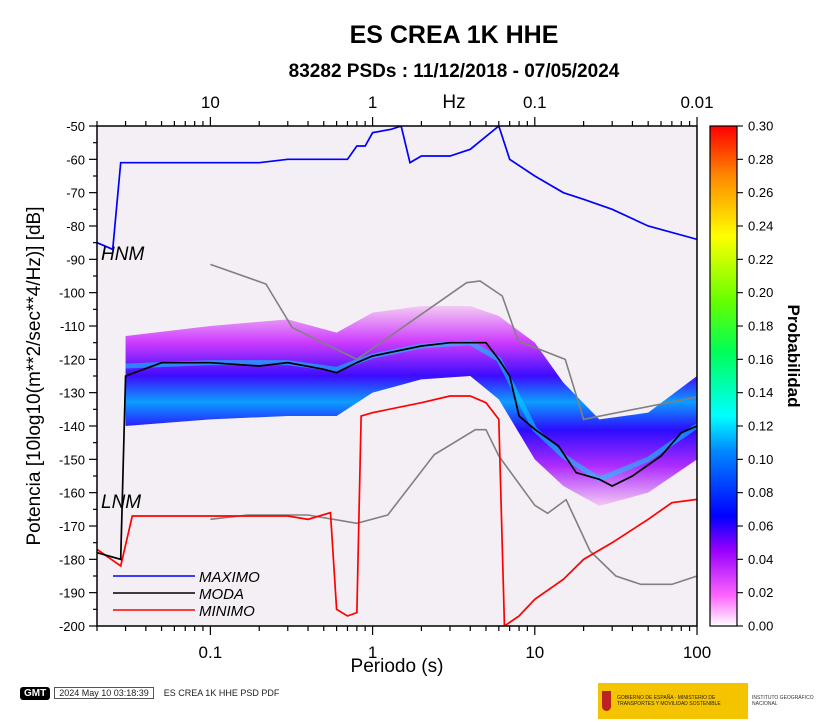  What do you see at coordinates (227, 611) in the screenshot?
I see `legend-label-minimo: MINIMO` at bounding box center [227, 611].